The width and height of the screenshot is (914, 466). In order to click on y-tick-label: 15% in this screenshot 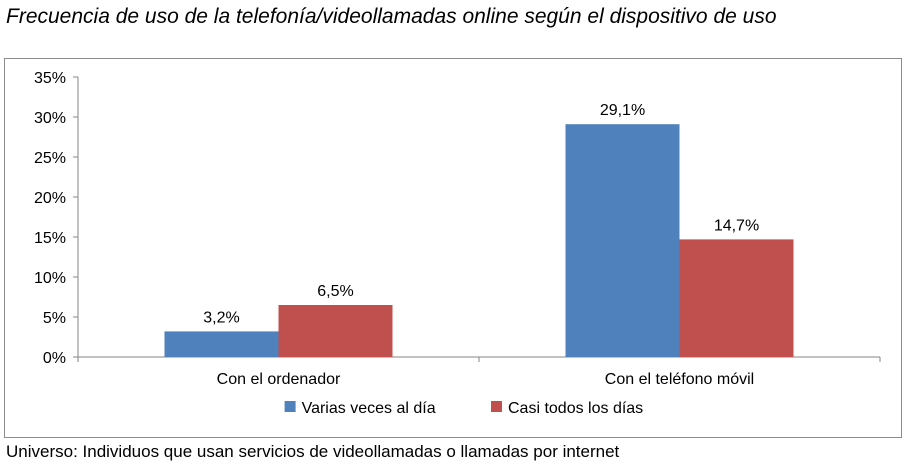, I will do `click(50, 238)`.